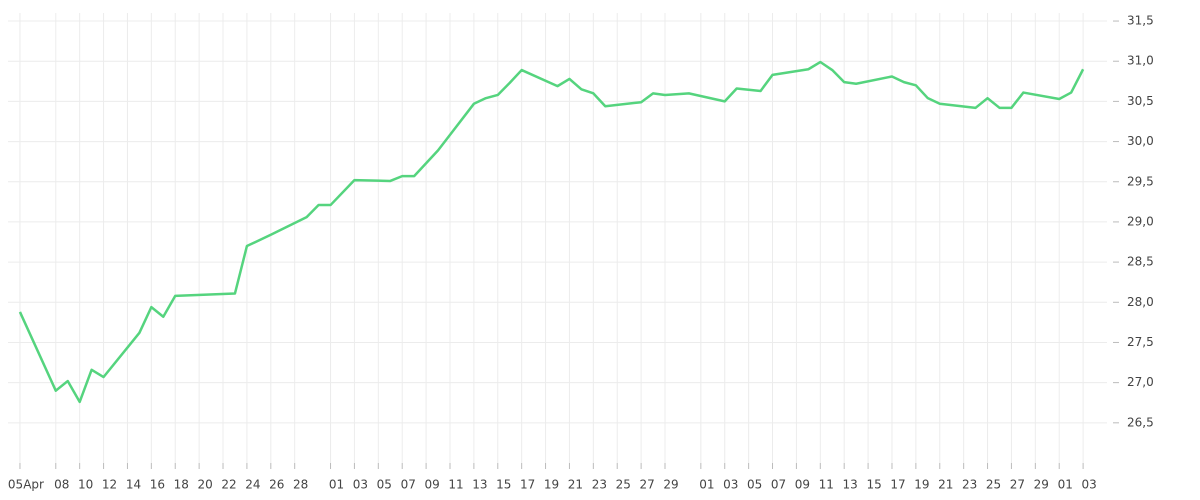 The height and width of the screenshot is (500, 1200). I want to click on x-tick-label: 24, so click(252, 485).